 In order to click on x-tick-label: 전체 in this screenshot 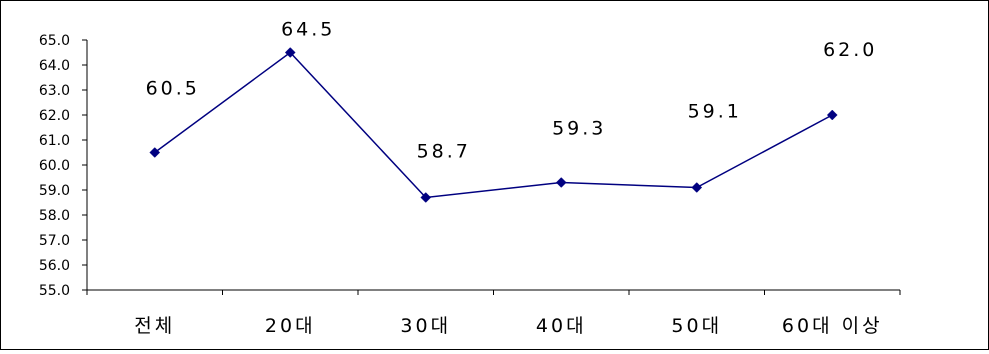, I will do `click(154, 326)`.